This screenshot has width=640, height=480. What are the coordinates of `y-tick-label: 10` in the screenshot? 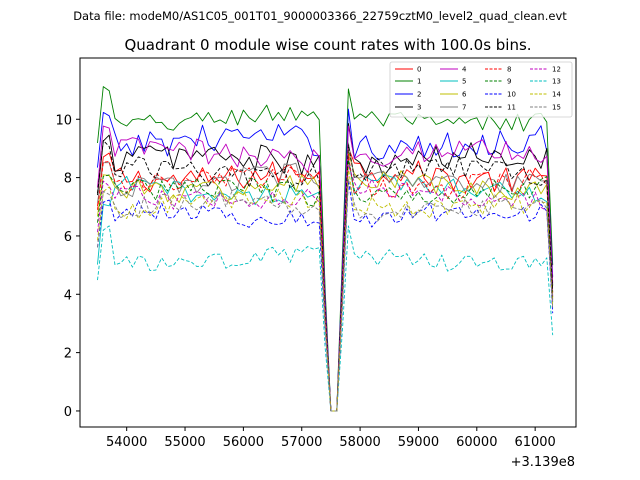 It's located at (63, 120).